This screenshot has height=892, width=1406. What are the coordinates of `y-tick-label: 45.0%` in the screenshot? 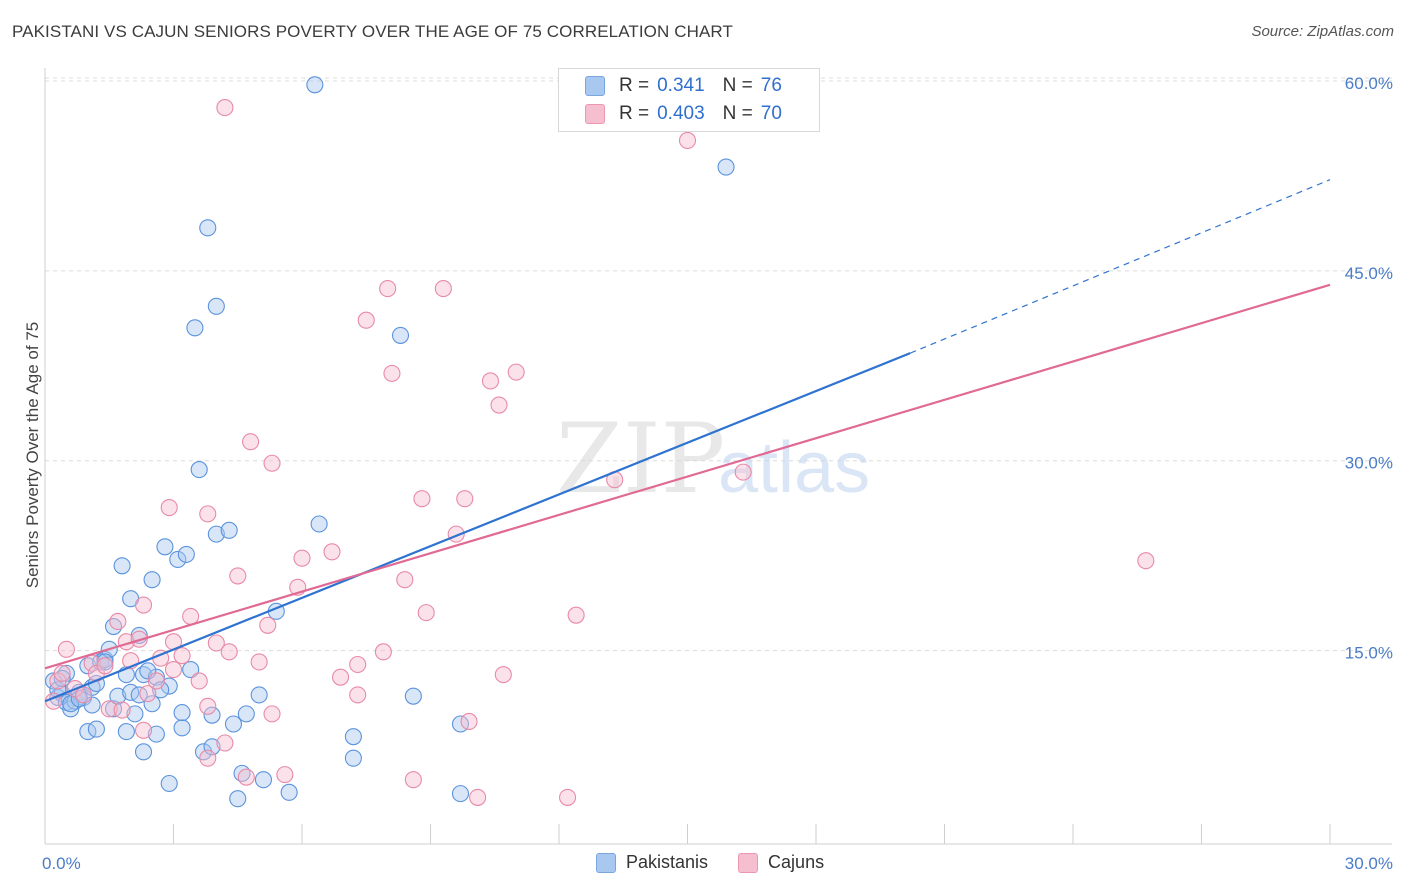 It's located at (1369, 273).